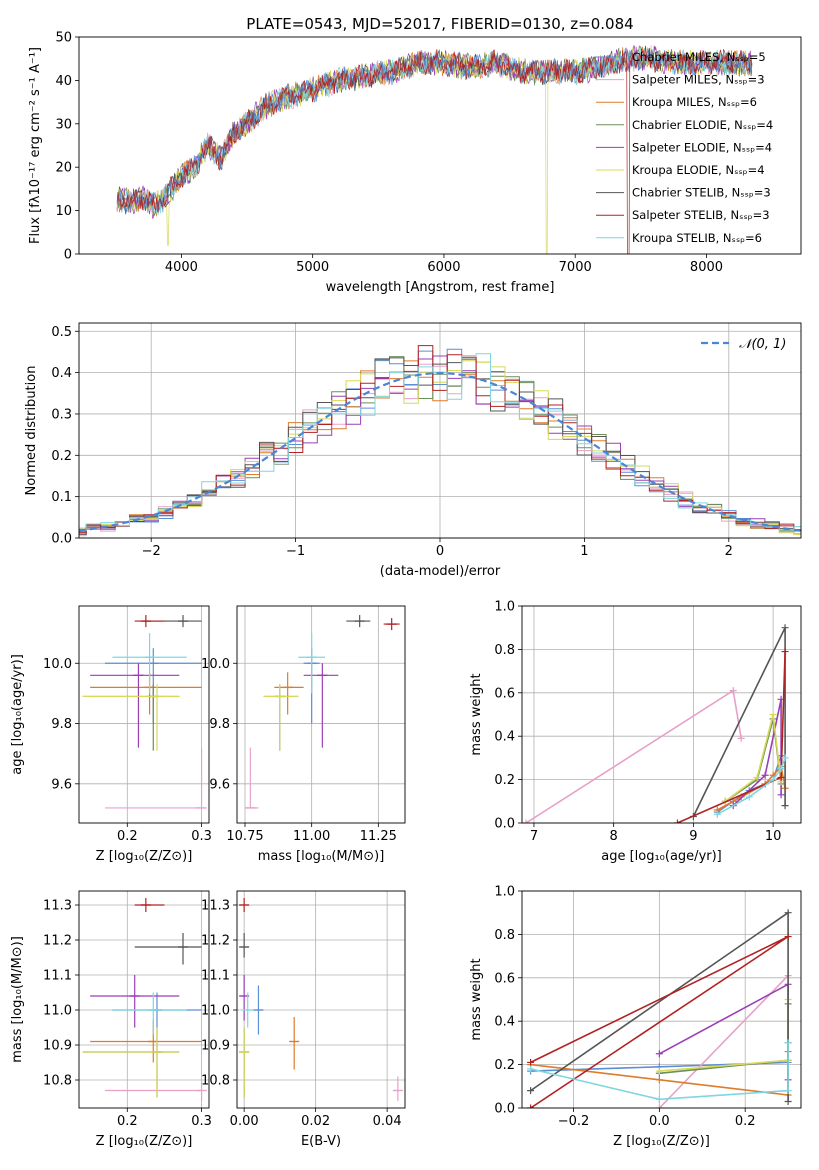 Image resolution: width=819 pixels, height=1170 pixels. I want to click on x-tick-label: 7, so click(534, 836).